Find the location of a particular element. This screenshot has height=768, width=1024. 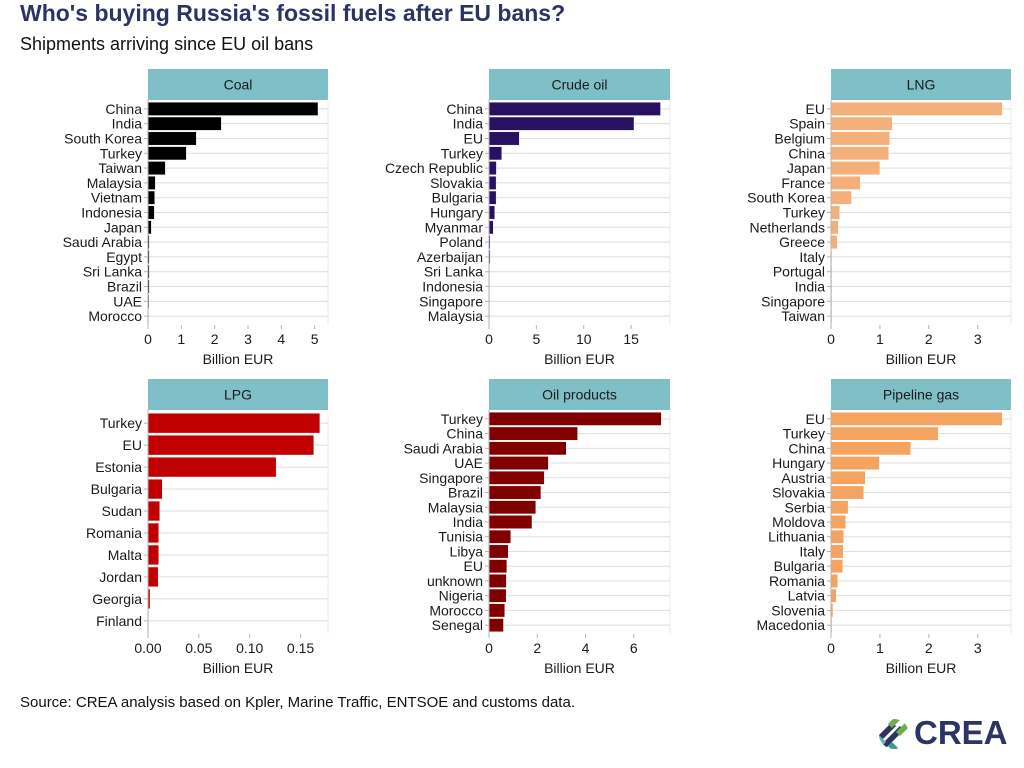

category-label: Netherlands is located at coordinates (788, 227).